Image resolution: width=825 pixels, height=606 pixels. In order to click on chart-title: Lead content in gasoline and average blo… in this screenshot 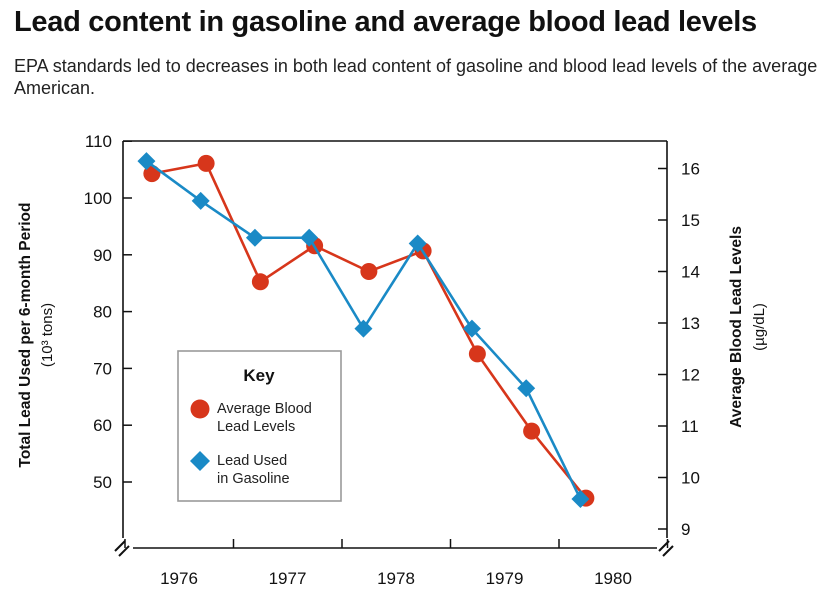, I will do `click(385, 22)`.